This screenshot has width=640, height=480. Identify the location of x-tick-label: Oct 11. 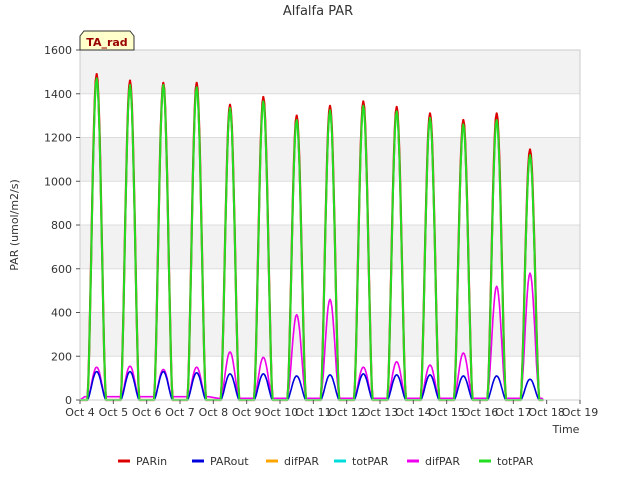
(313, 412).